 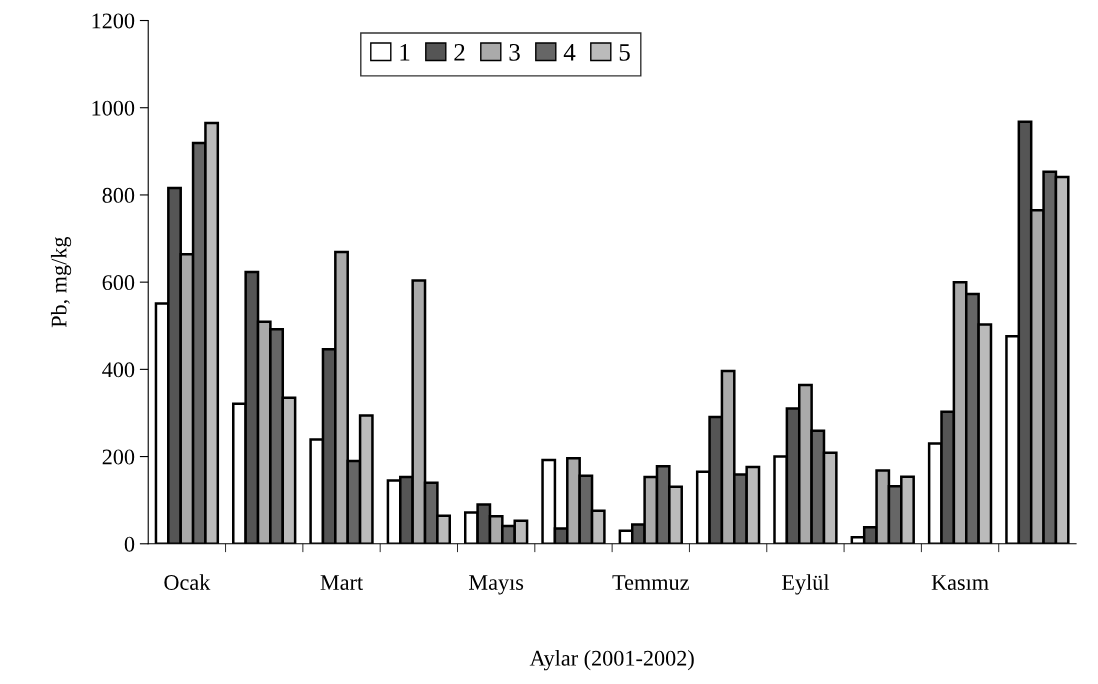 I want to click on y-tick-label: 800, so click(x=118, y=195).